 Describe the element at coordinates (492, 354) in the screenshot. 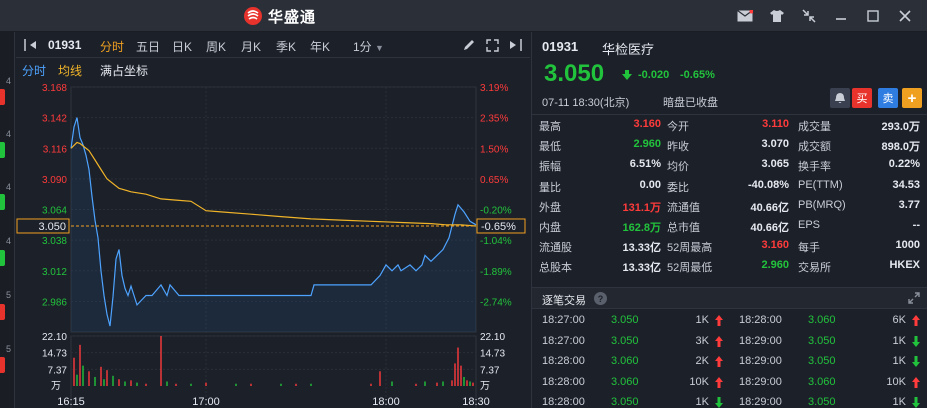

I see `volume-tick-label-right: 14.73` at that location.